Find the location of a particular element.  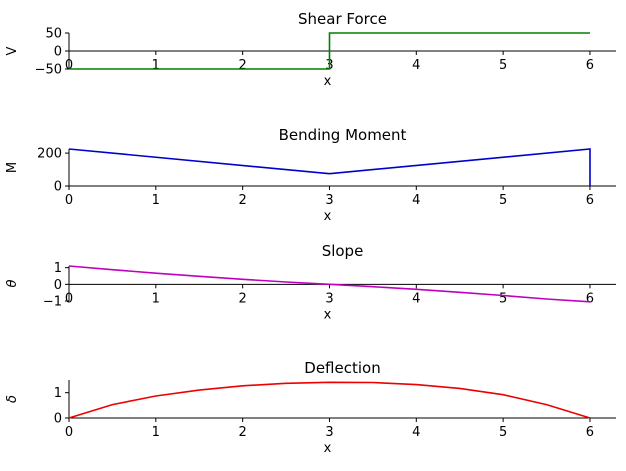

y-tick-label: −1 is located at coordinates (52, 302).